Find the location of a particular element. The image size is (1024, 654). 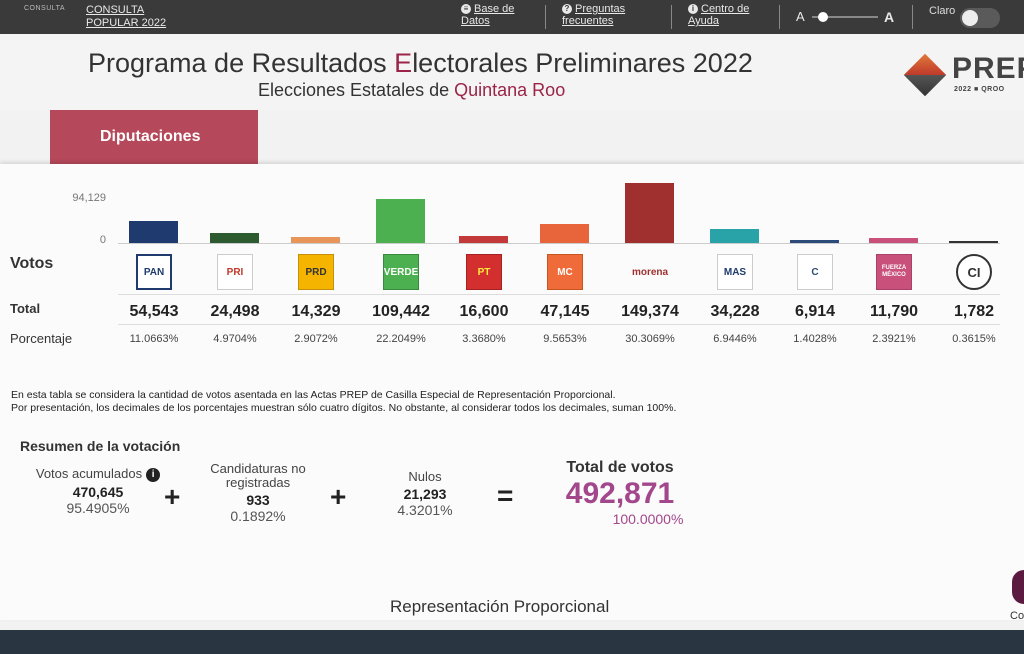

bar-ci is located at coordinates (973, 242).